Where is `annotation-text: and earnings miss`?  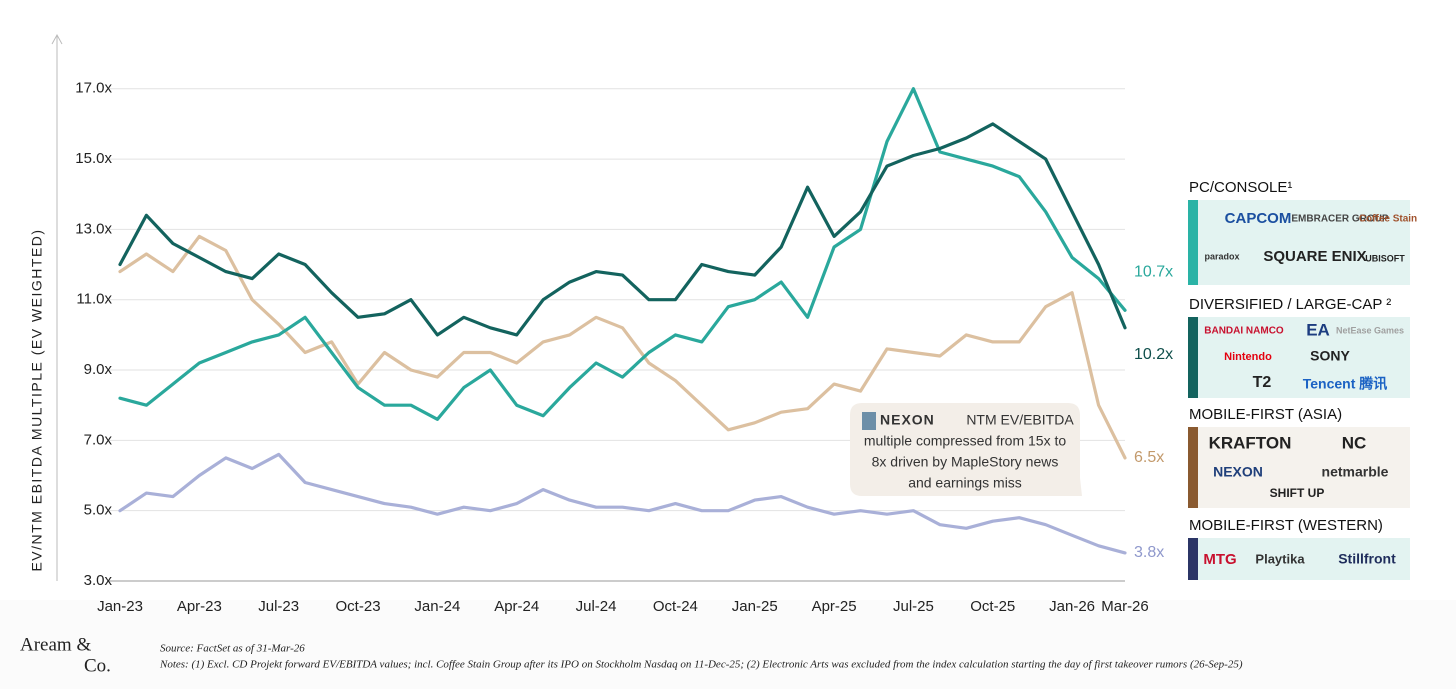 annotation-text: and earnings miss is located at coordinates (965, 483).